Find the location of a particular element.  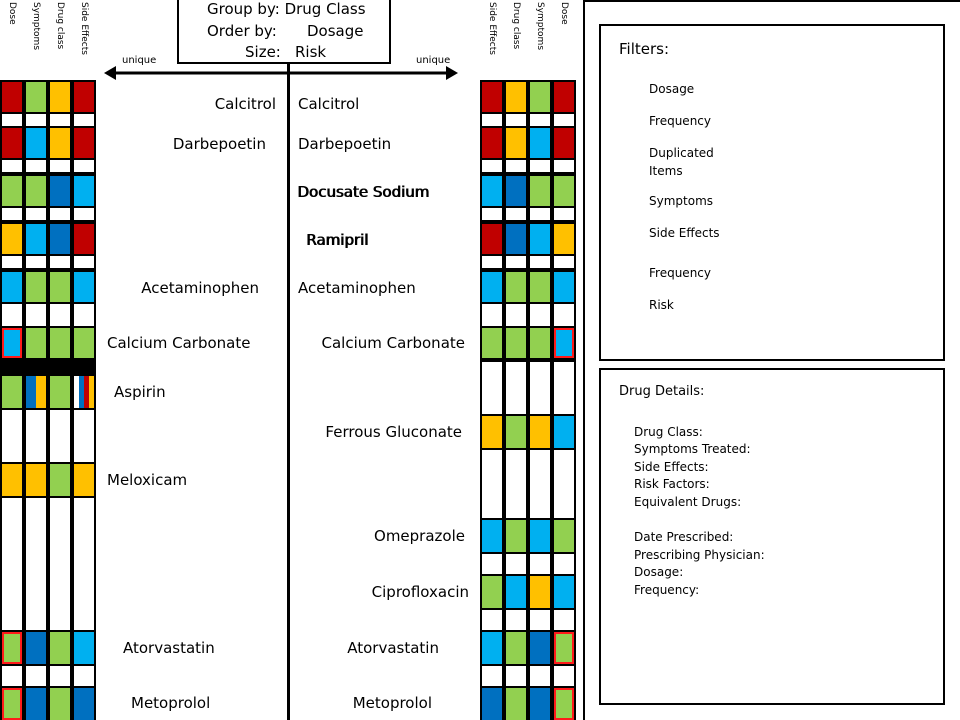

filter-side-effects: Side Effects is located at coordinates (684, 233).